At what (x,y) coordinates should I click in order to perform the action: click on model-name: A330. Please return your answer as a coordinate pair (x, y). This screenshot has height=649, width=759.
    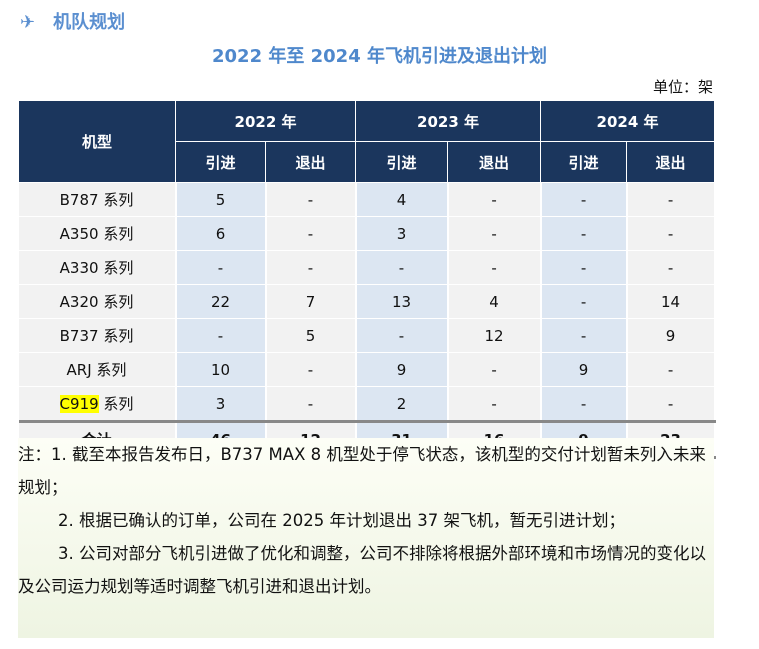
    Looking at the image, I should click on (79, 268).